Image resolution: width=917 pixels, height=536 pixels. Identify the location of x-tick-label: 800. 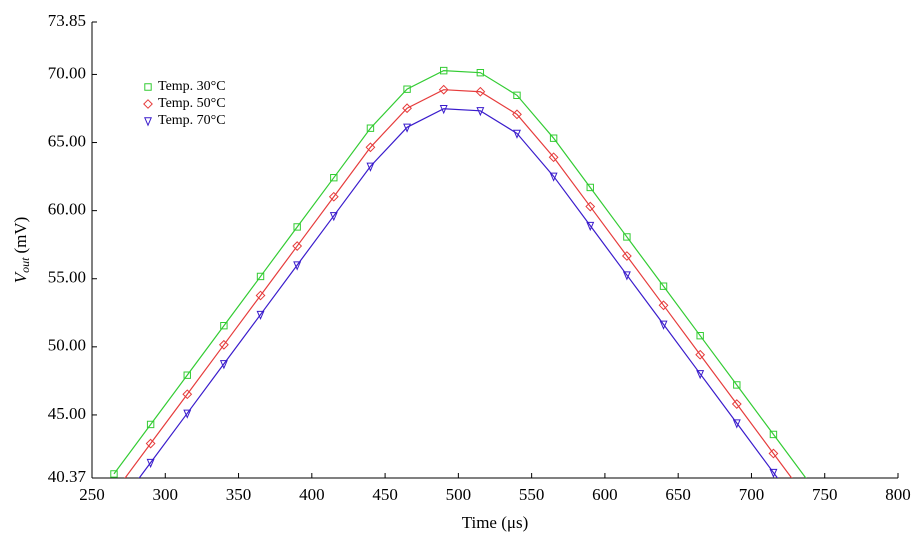
(898, 494).